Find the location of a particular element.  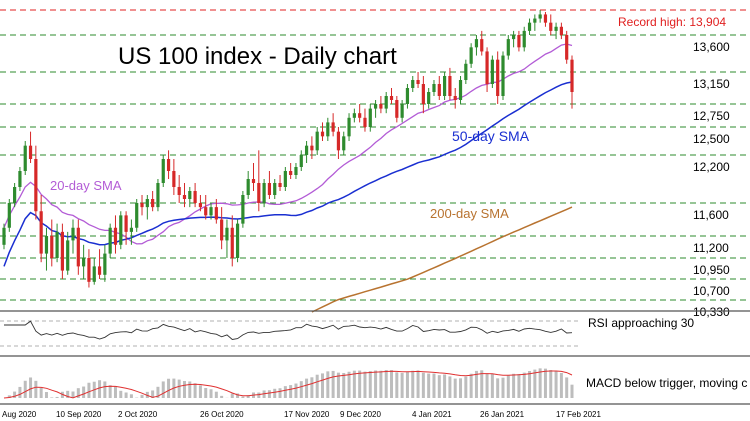

x-tick-label: 2 Oct 2020 is located at coordinates (138, 414).